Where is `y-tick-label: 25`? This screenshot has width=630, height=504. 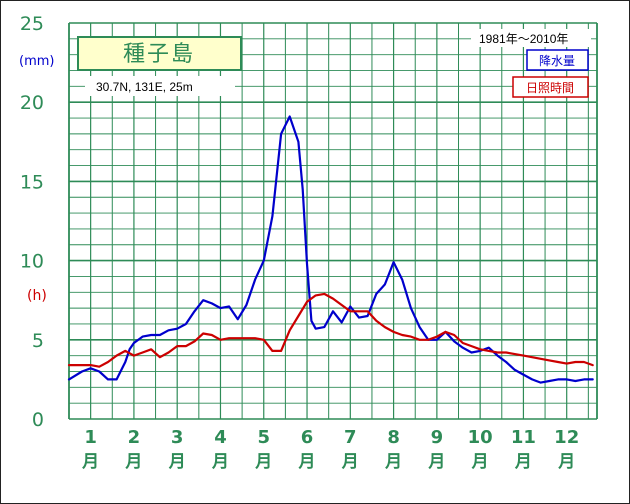
y-tick-label: 25 is located at coordinates (32, 24).